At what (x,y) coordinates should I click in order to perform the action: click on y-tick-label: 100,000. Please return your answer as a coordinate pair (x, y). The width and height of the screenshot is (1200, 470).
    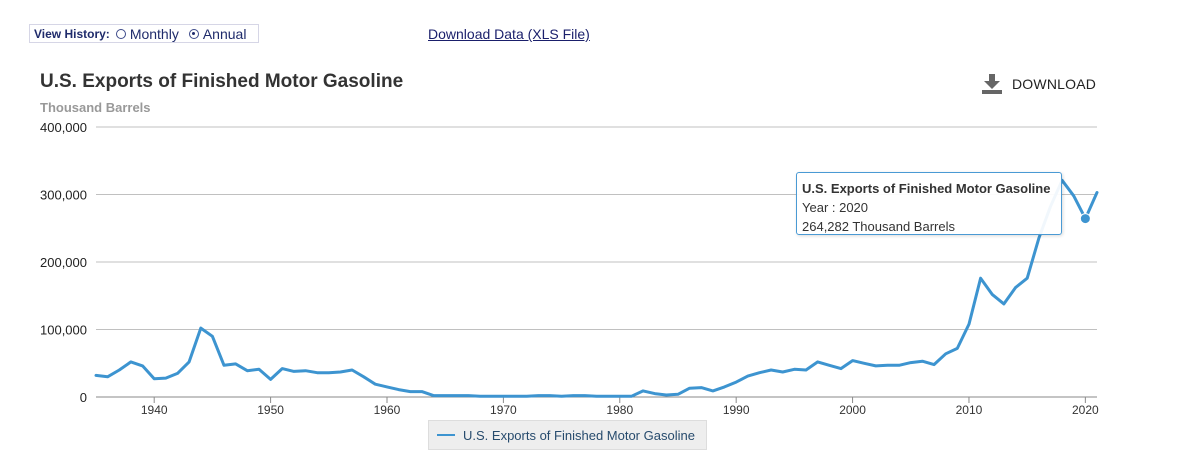
    Looking at the image, I should click on (63, 330).